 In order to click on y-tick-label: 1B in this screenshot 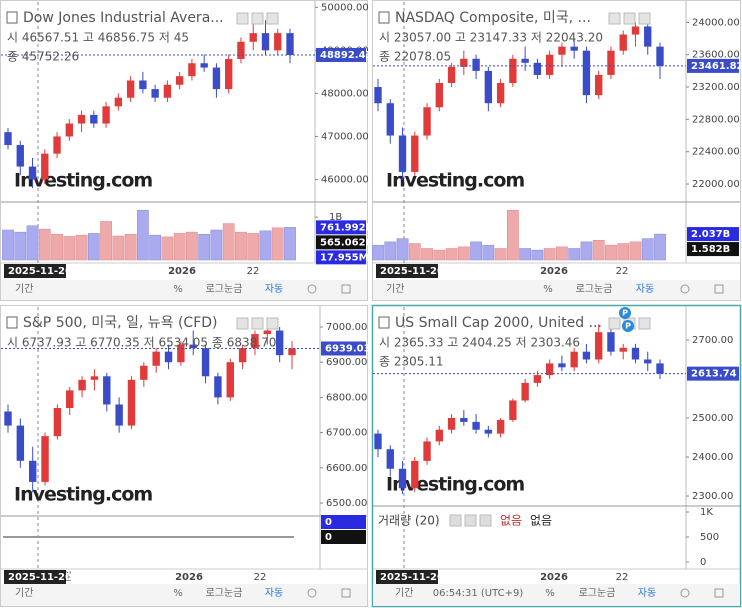, I will do `click(335, 217)`.